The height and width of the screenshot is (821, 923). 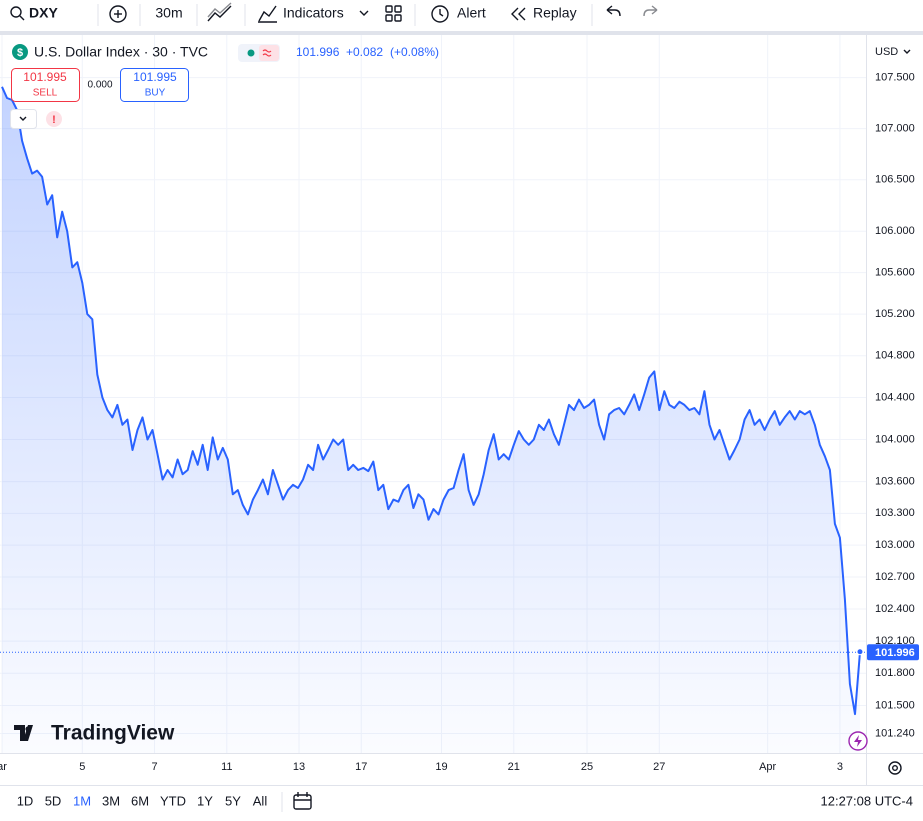 I want to click on delayed-icon, so click(x=267, y=53).